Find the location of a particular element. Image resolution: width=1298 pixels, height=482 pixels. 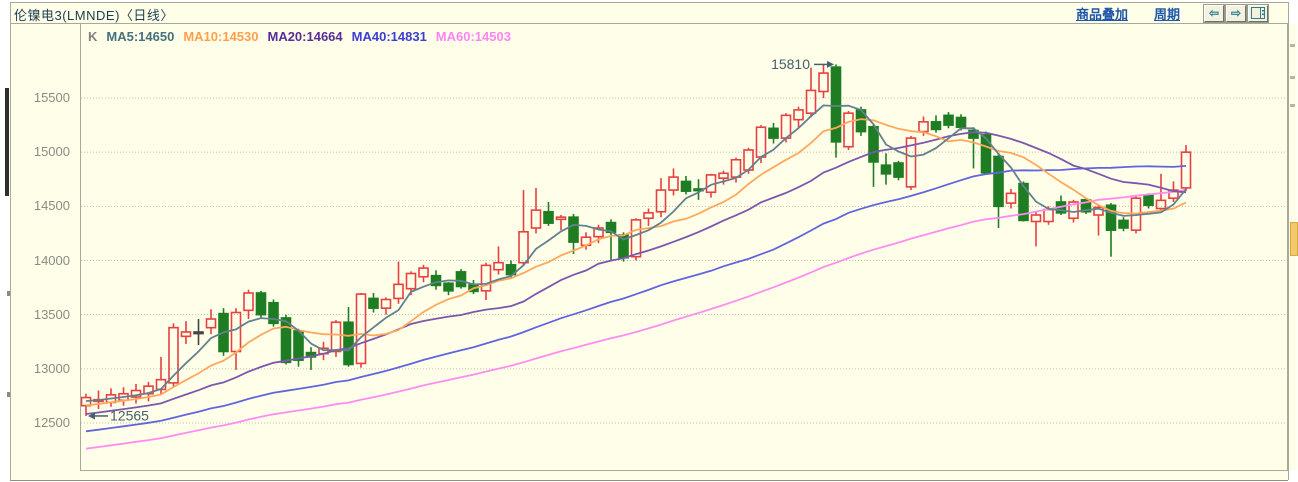

y-axis-label: 13000 is located at coordinates (51, 368).